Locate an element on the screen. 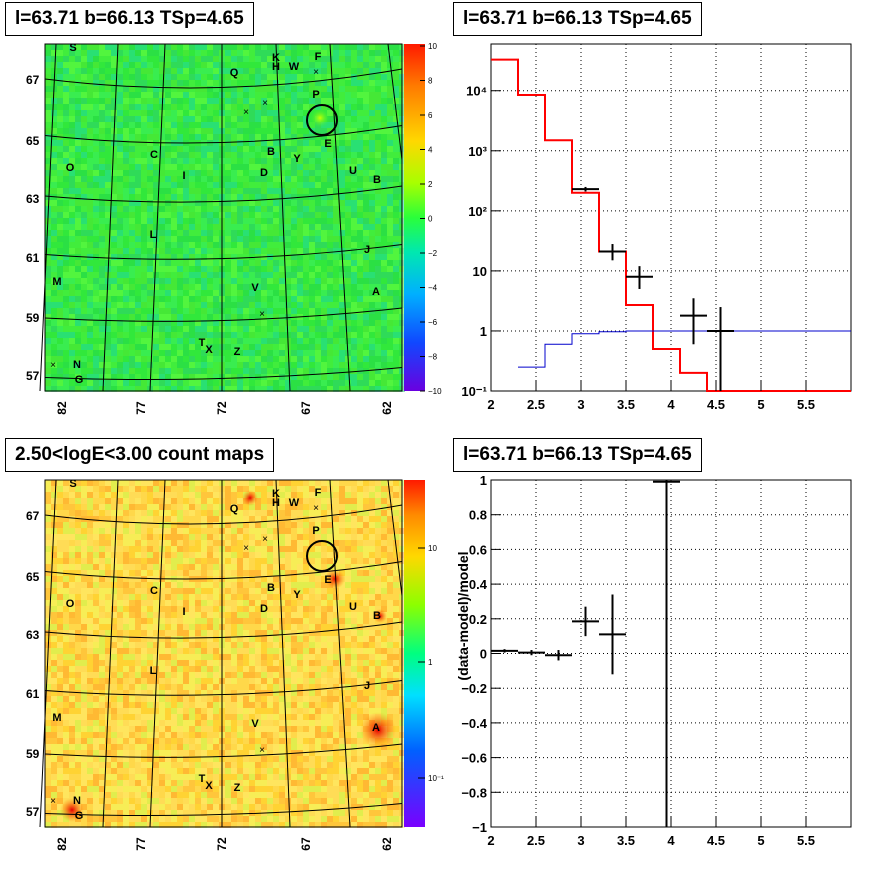 This screenshot has height=872, width=896. y-tick-label: 0.8 is located at coordinates (478, 515).